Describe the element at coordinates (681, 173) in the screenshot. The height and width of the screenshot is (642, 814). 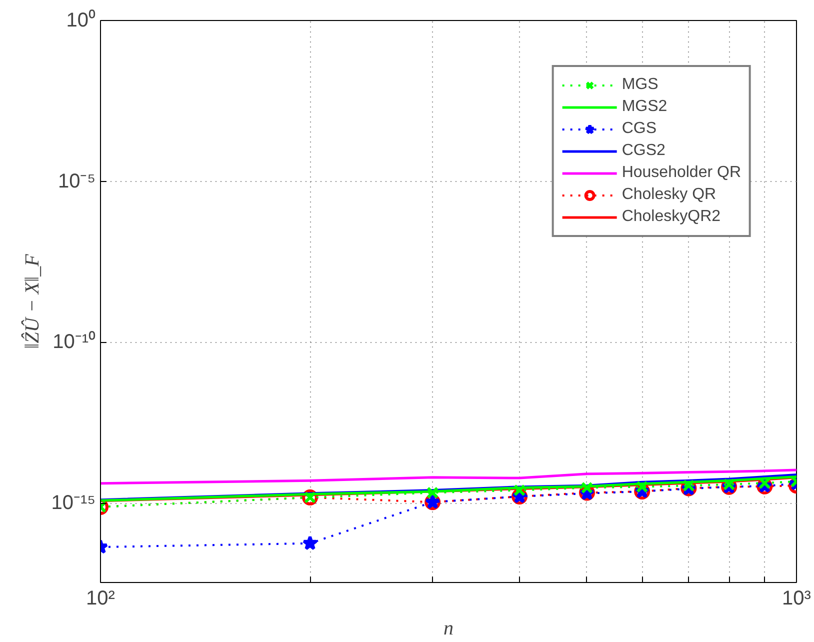
I see `legend-label: Householder QR` at that location.